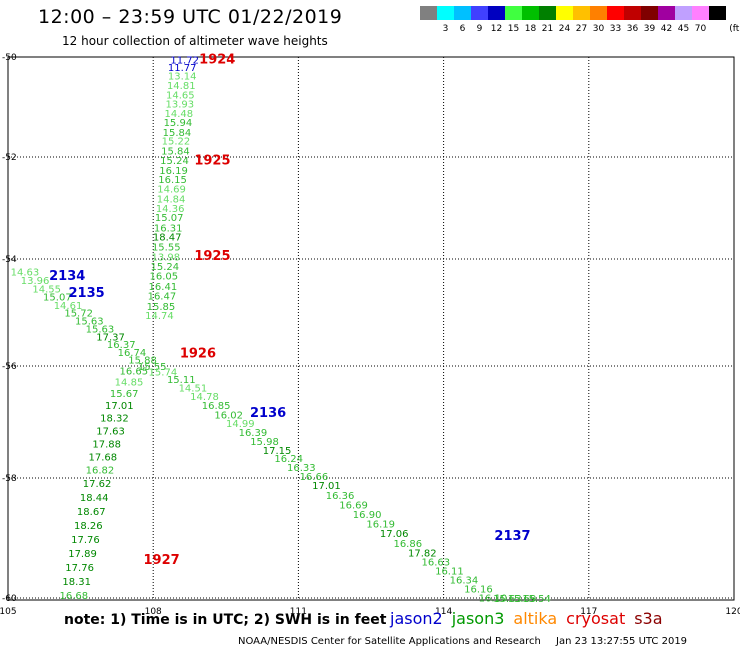 This screenshot has width=740, height=650. Describe the element at coordinates (547, 29) in the screenshot. I see `color-scale-label: 21` at that location.